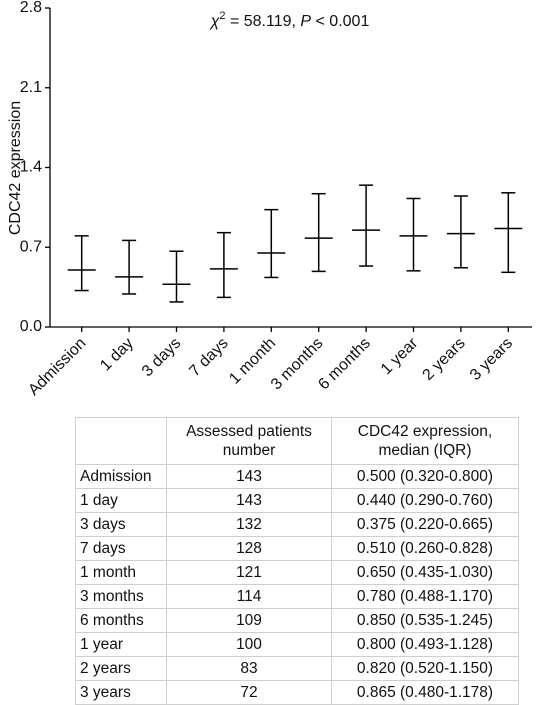 The image size is (536, 705). Describe the element at coordinates (263, 21) in the screenshot. I see `stat: = 58.119,` at that location.